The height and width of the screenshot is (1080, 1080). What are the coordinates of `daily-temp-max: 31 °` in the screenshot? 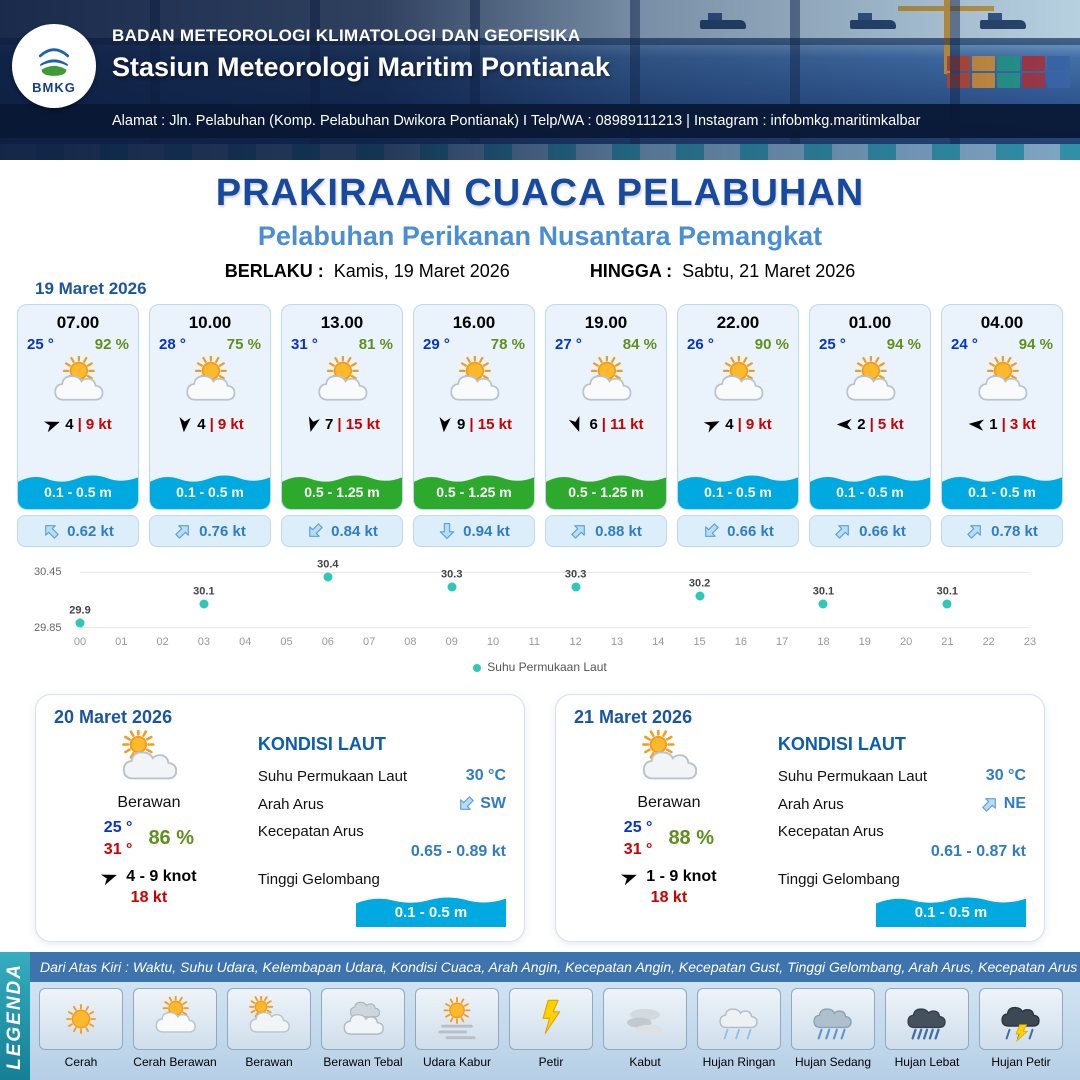 It's located at (638, 849).